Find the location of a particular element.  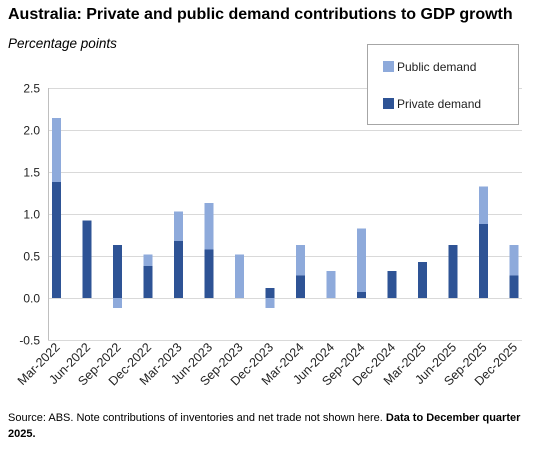

bar-public-demand-dec-2025 is located at coordinates (514, 260).